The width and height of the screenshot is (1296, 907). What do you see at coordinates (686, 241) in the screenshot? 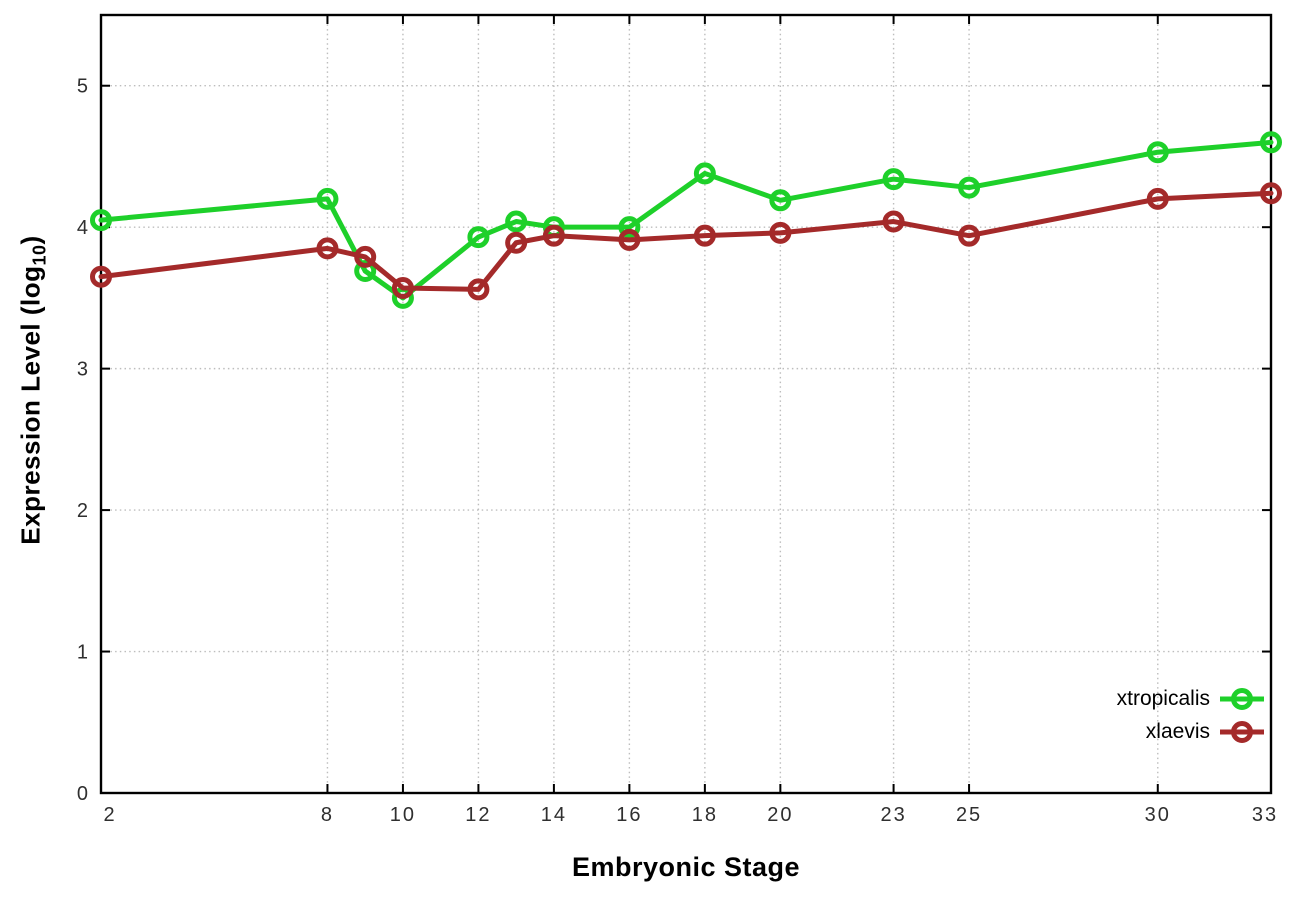
I see `series-line-xlaevis` at bounding box center [686, 241].